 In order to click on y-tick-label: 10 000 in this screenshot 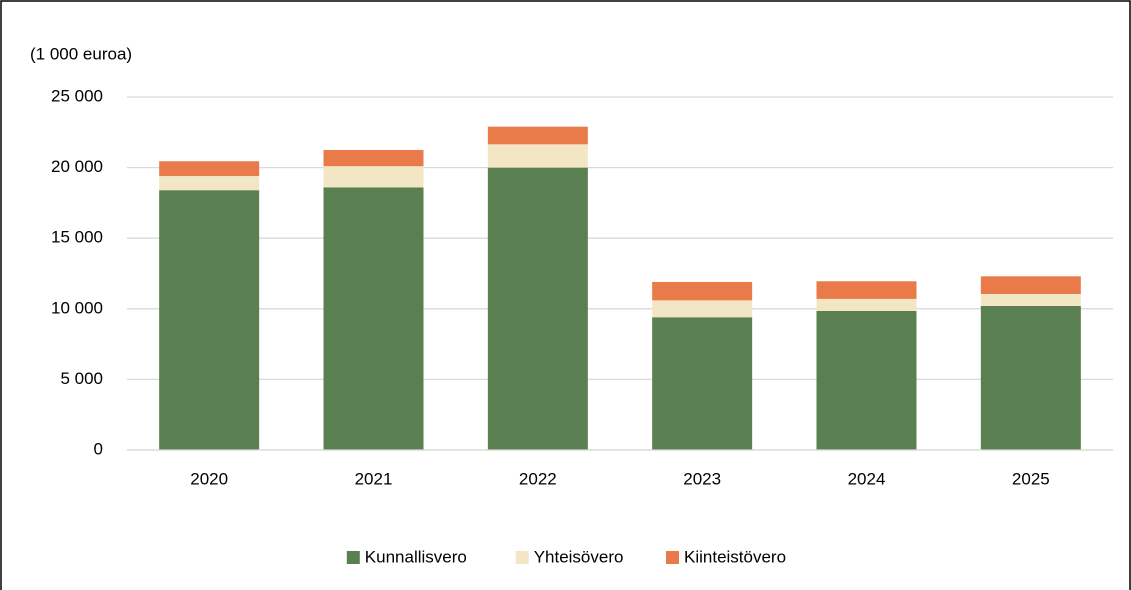, I will do `click(77, 307)`.